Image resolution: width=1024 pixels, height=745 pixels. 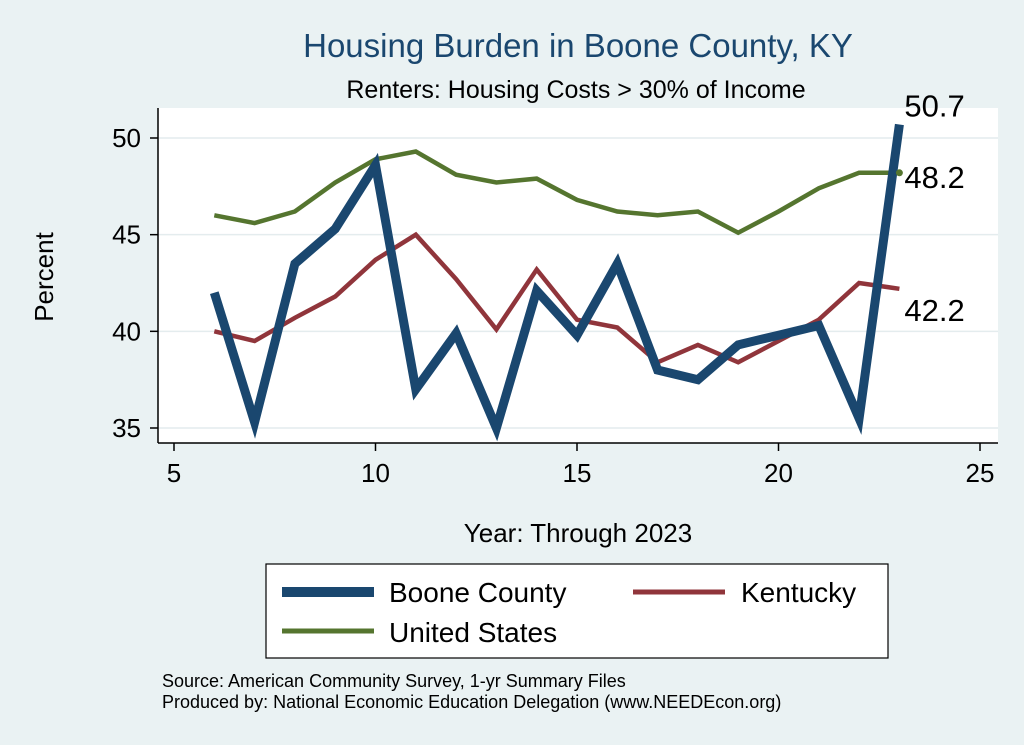 I want to click on series-endpoint-us, so click(x=899, y=173).